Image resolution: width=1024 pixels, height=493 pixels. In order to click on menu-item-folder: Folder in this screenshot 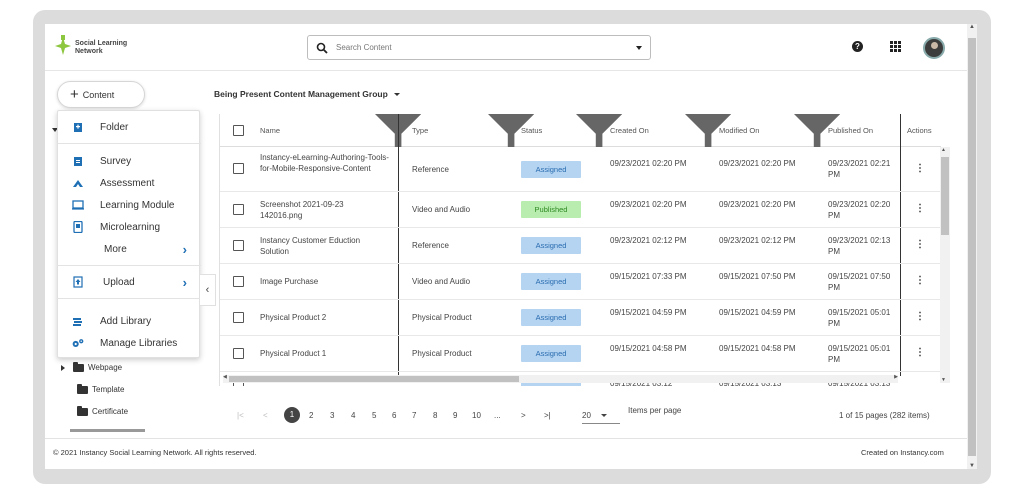, I will do `click(129, 127)`.